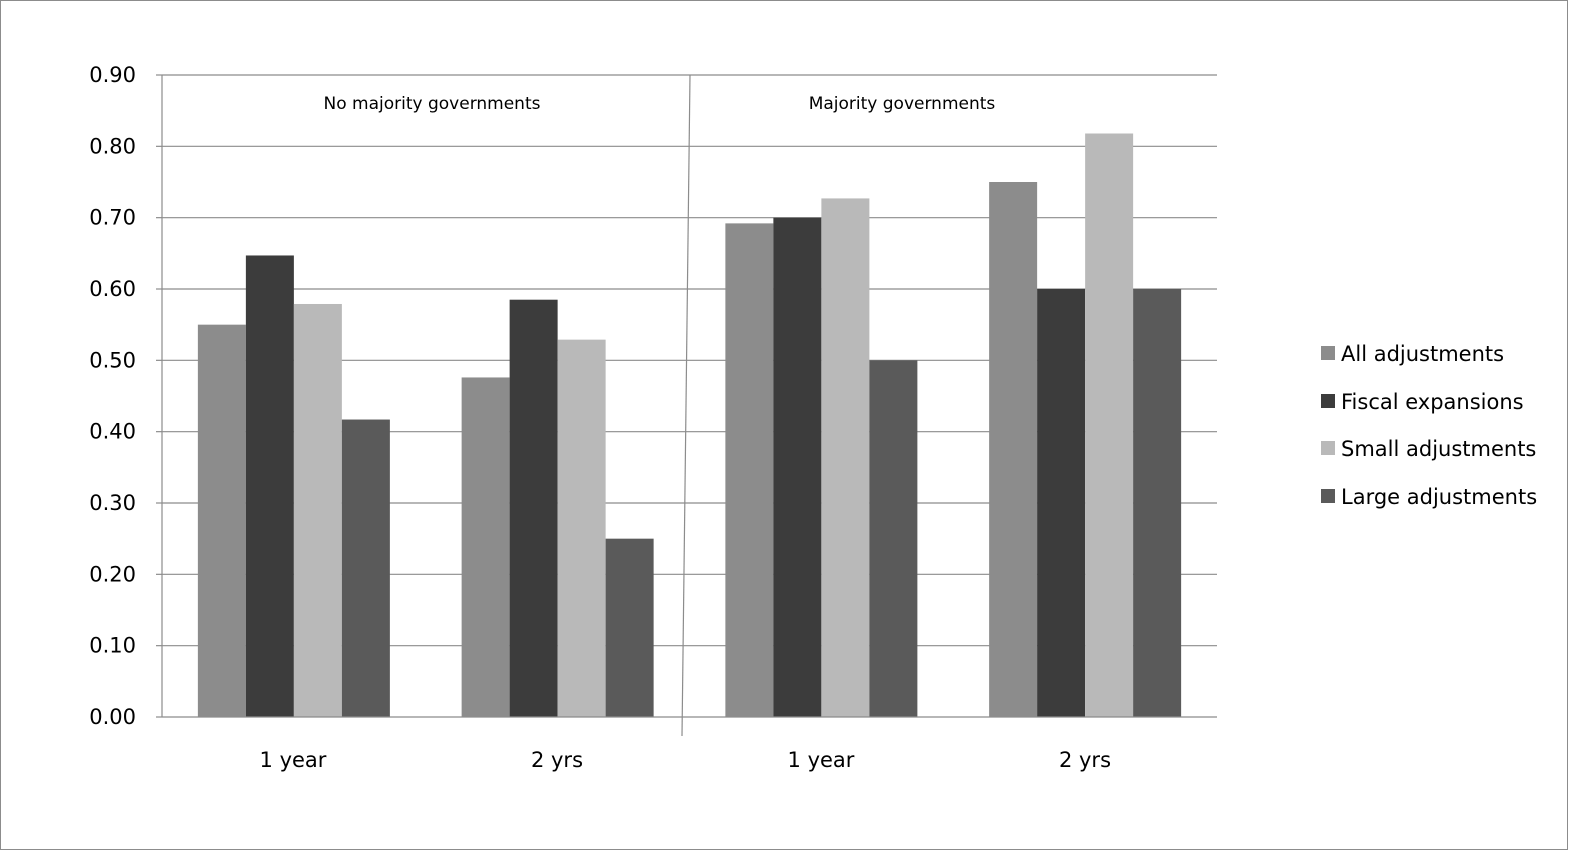 This screenshot has height=858, width=1582. Describe the element at coordinates (432, 104) in the screenshot. I see `panel-label-no-majority: No majority governments` at that location.